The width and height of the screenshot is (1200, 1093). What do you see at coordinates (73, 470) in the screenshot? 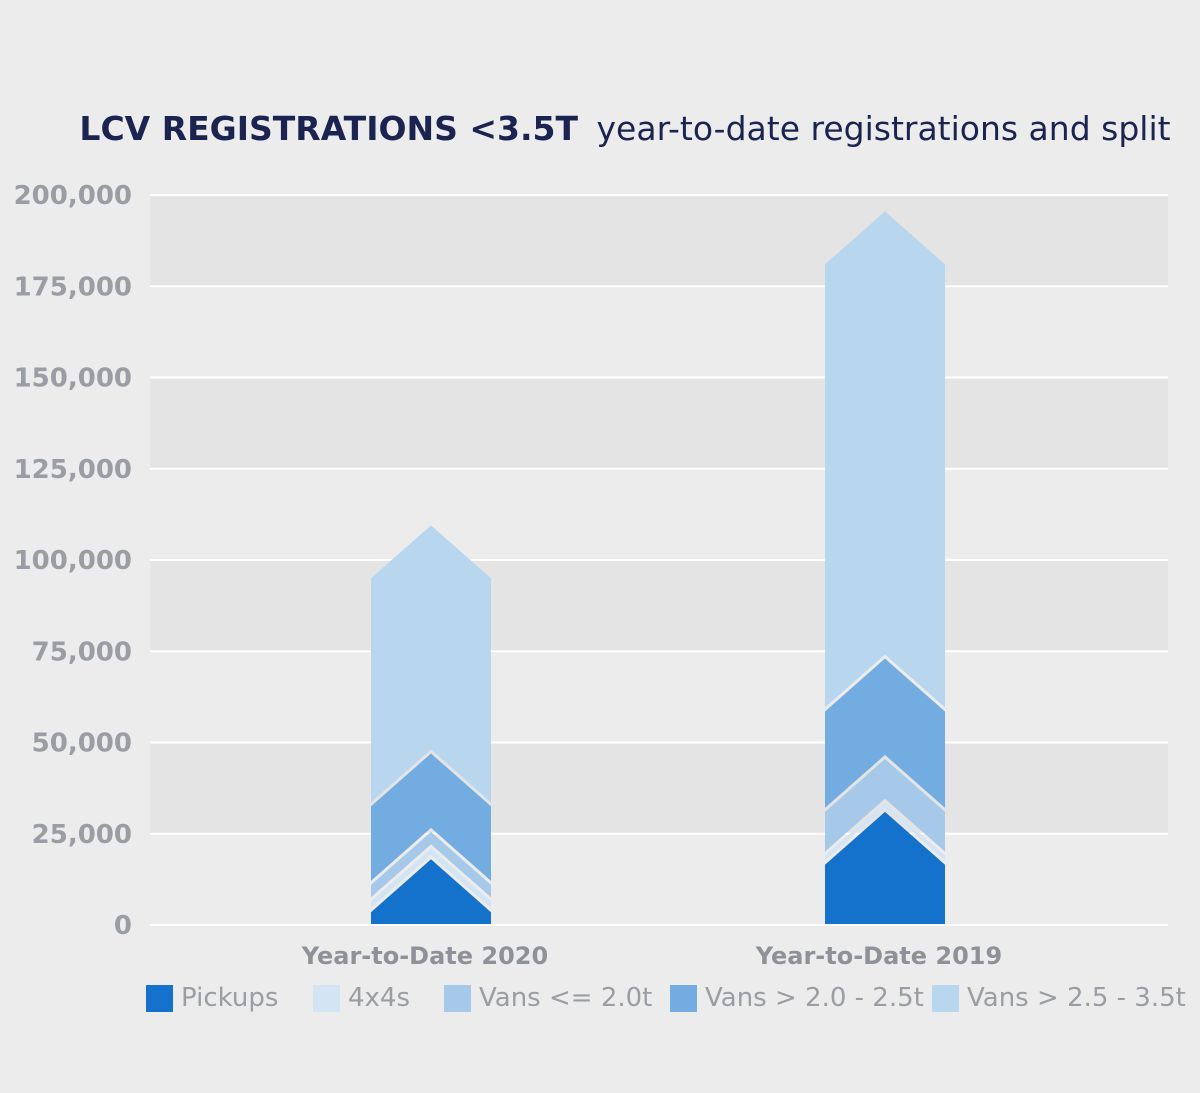
I see `y-tick-label: 125,000` at bounding box center [73, 470].